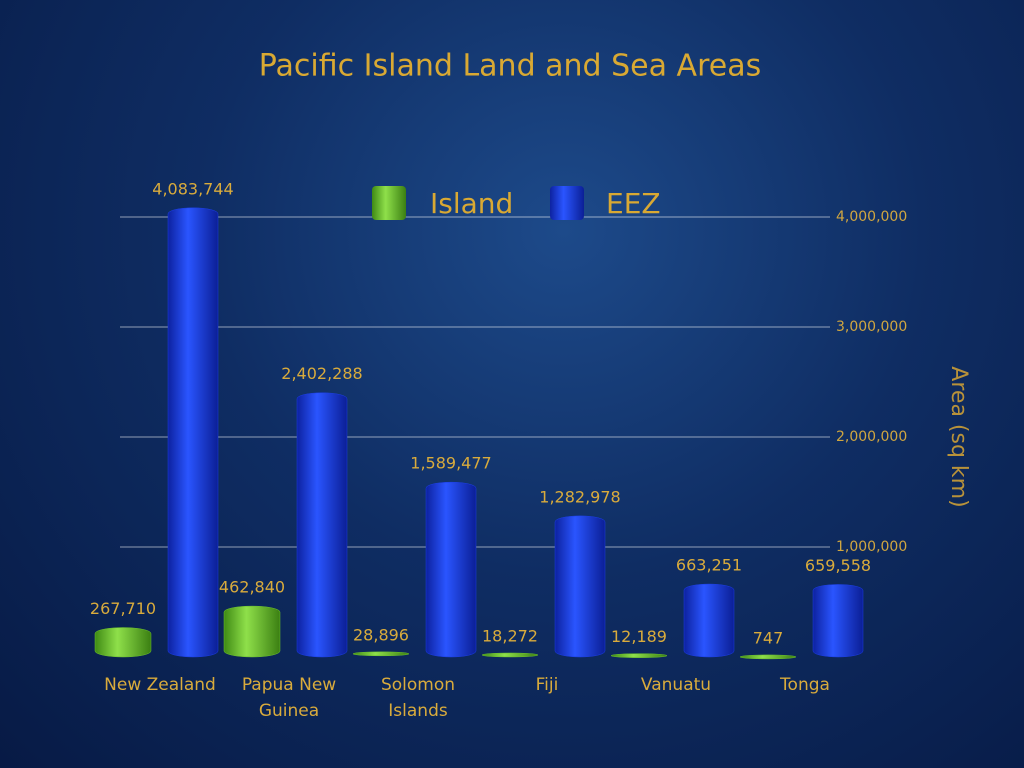 This screenshot has height=768, width=1024. Describe the element at coordinates (633, 203) in the screenshot. I see `legend-label: EEZ` at that location.